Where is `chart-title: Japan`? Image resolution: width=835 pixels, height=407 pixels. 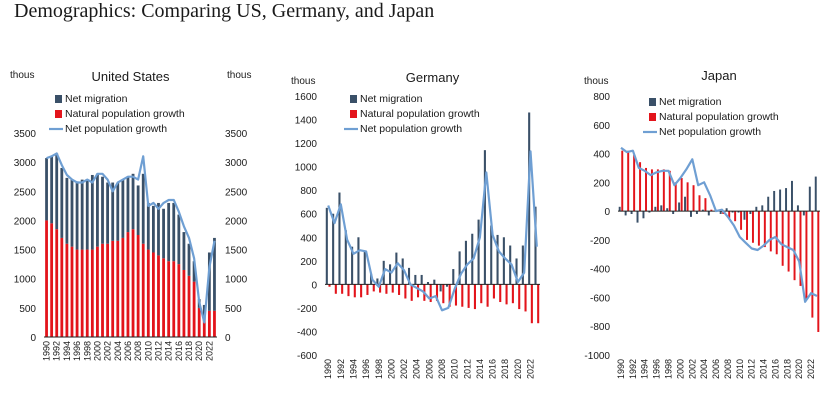
chart-title: Japan is located at coordinates (718, 75).